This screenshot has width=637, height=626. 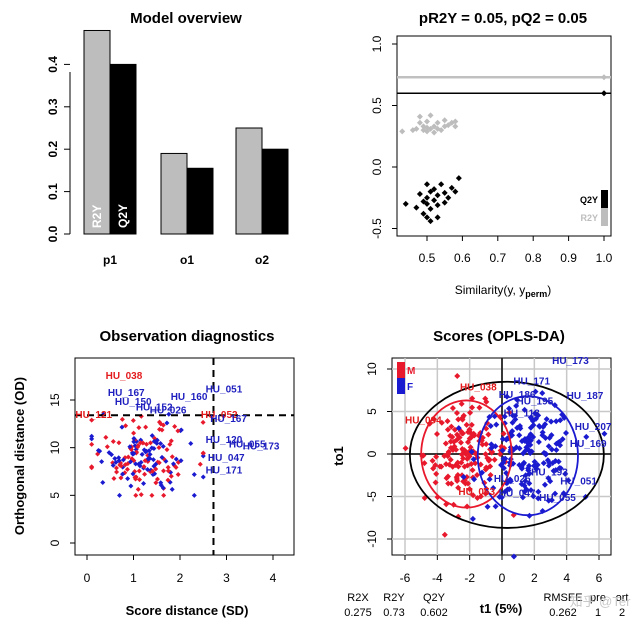 I want to click on summary-value: 0.73, so click(x=393, y=613).